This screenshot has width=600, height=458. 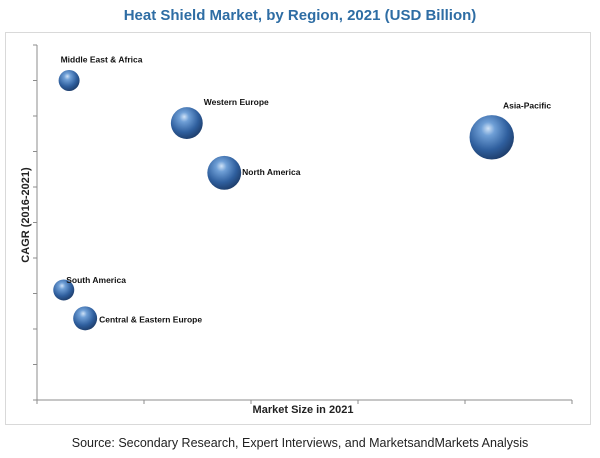 What do you see at coordinates (85, 318) in the screenshot?
I see `bubble-central-eastern-europe` at bounding box center [85, 318].